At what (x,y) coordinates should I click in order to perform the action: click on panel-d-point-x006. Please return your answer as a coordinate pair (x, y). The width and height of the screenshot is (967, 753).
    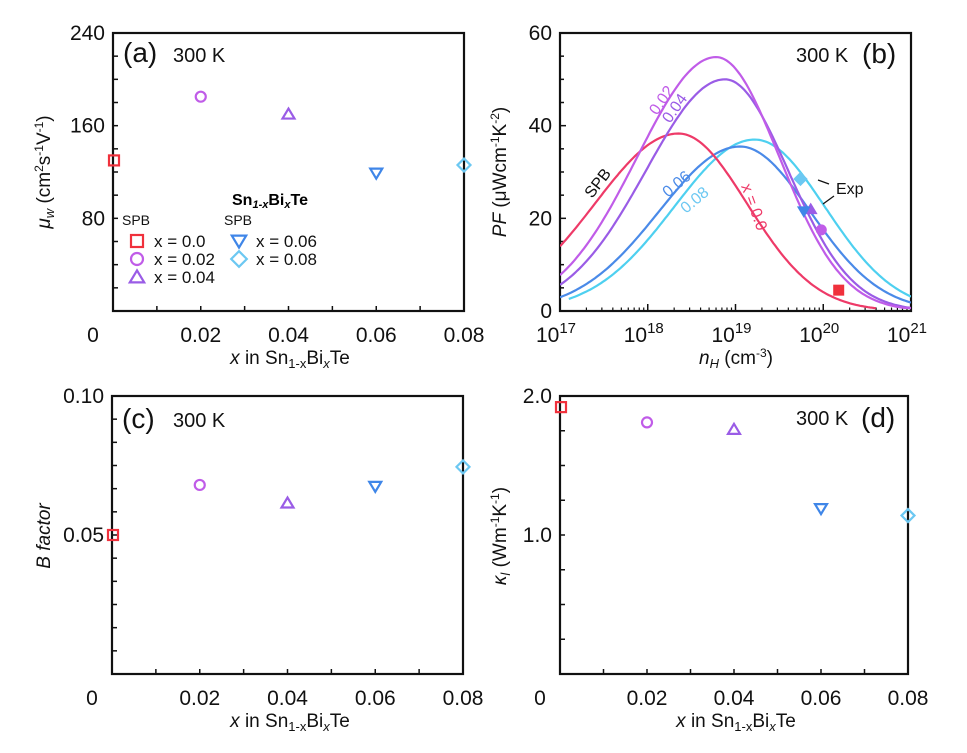
    Looking at the image, I should click on (821, 509).